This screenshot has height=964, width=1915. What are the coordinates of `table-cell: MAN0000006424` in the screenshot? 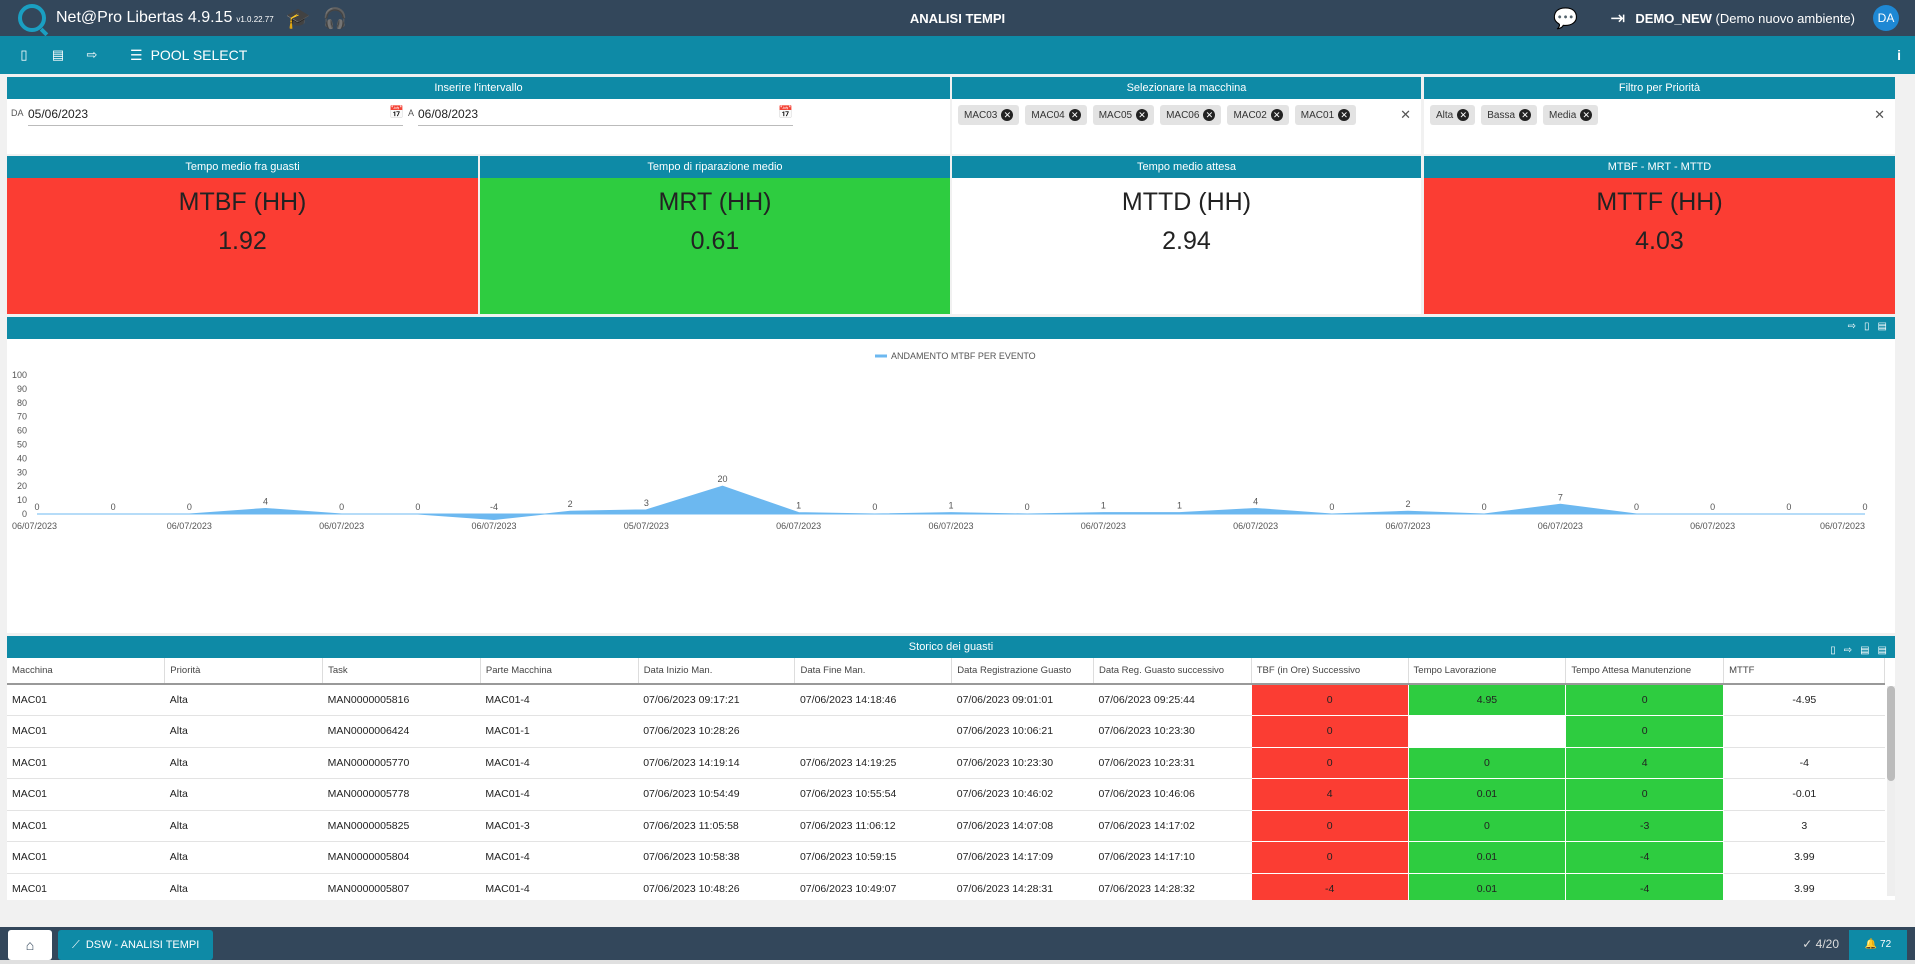 It's located at (401, 731).